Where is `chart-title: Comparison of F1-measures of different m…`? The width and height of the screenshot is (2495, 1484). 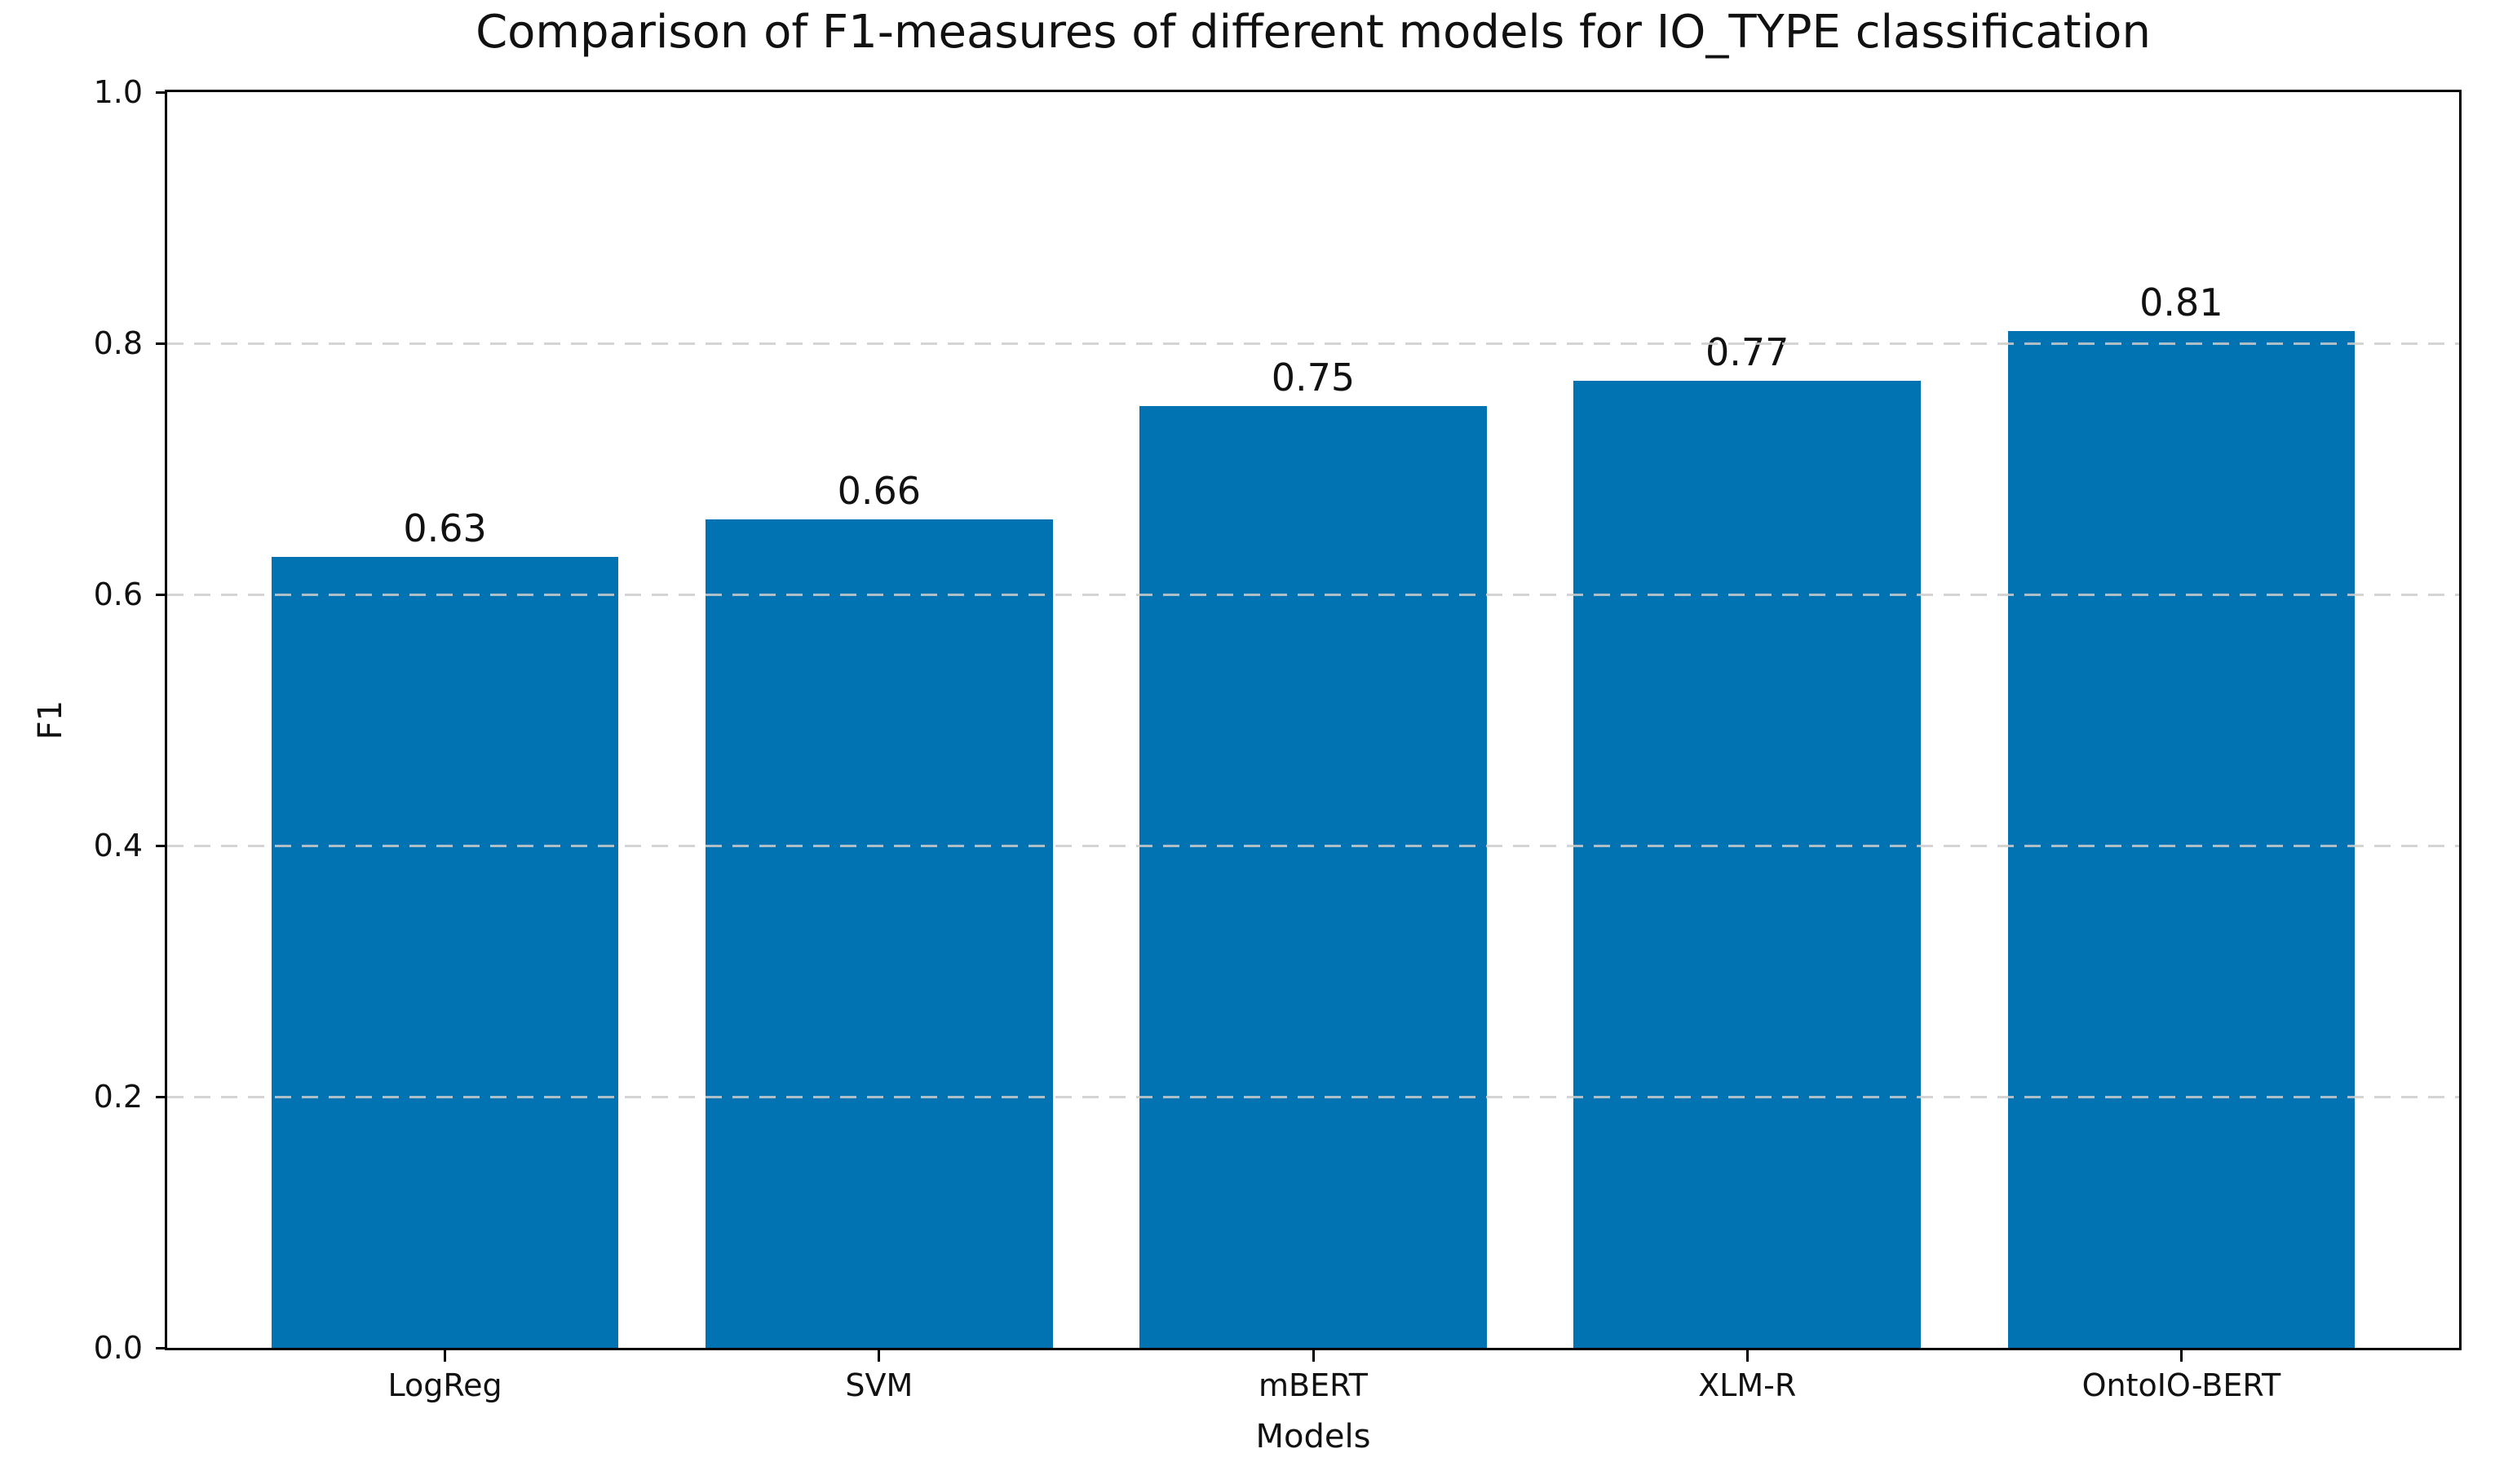
chart-title: Comparison of F1-measures of different m… is located at coordinates (1314, 32).